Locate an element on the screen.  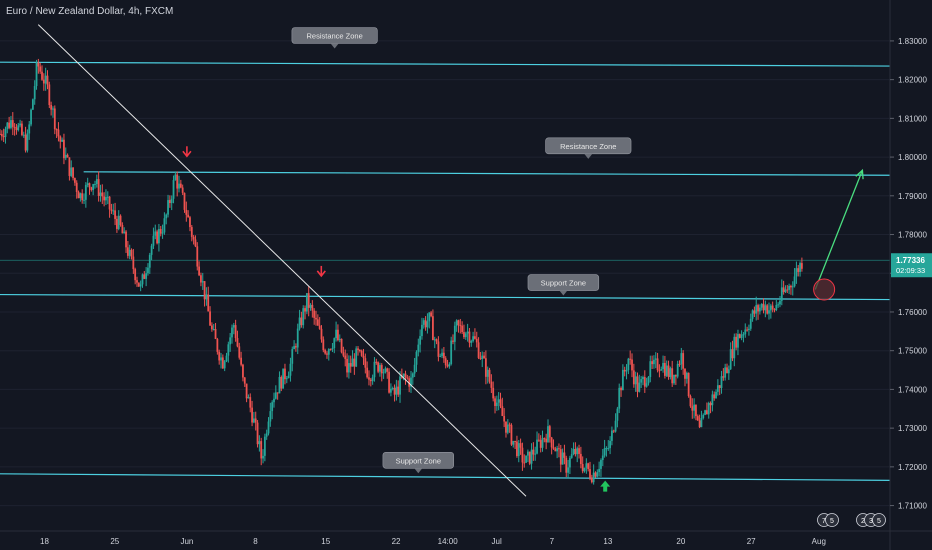
y-tick-label: 1.75000 is located at coordinates (912, 351).